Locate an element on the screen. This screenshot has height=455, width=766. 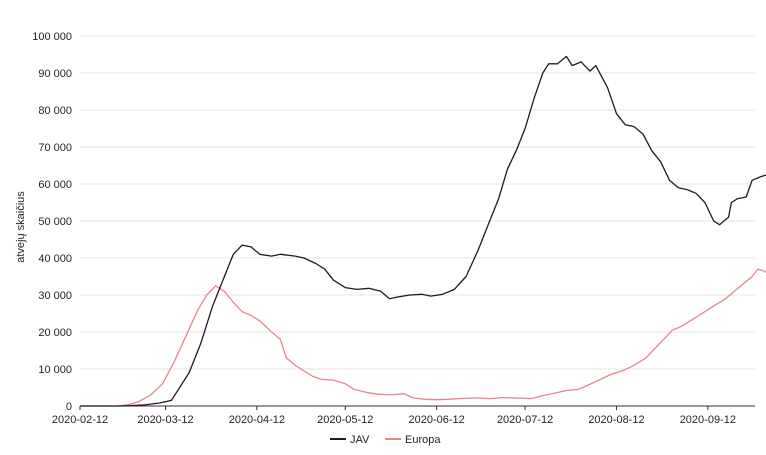
y-tick-label: 0 is located at coordinates (69, 407).